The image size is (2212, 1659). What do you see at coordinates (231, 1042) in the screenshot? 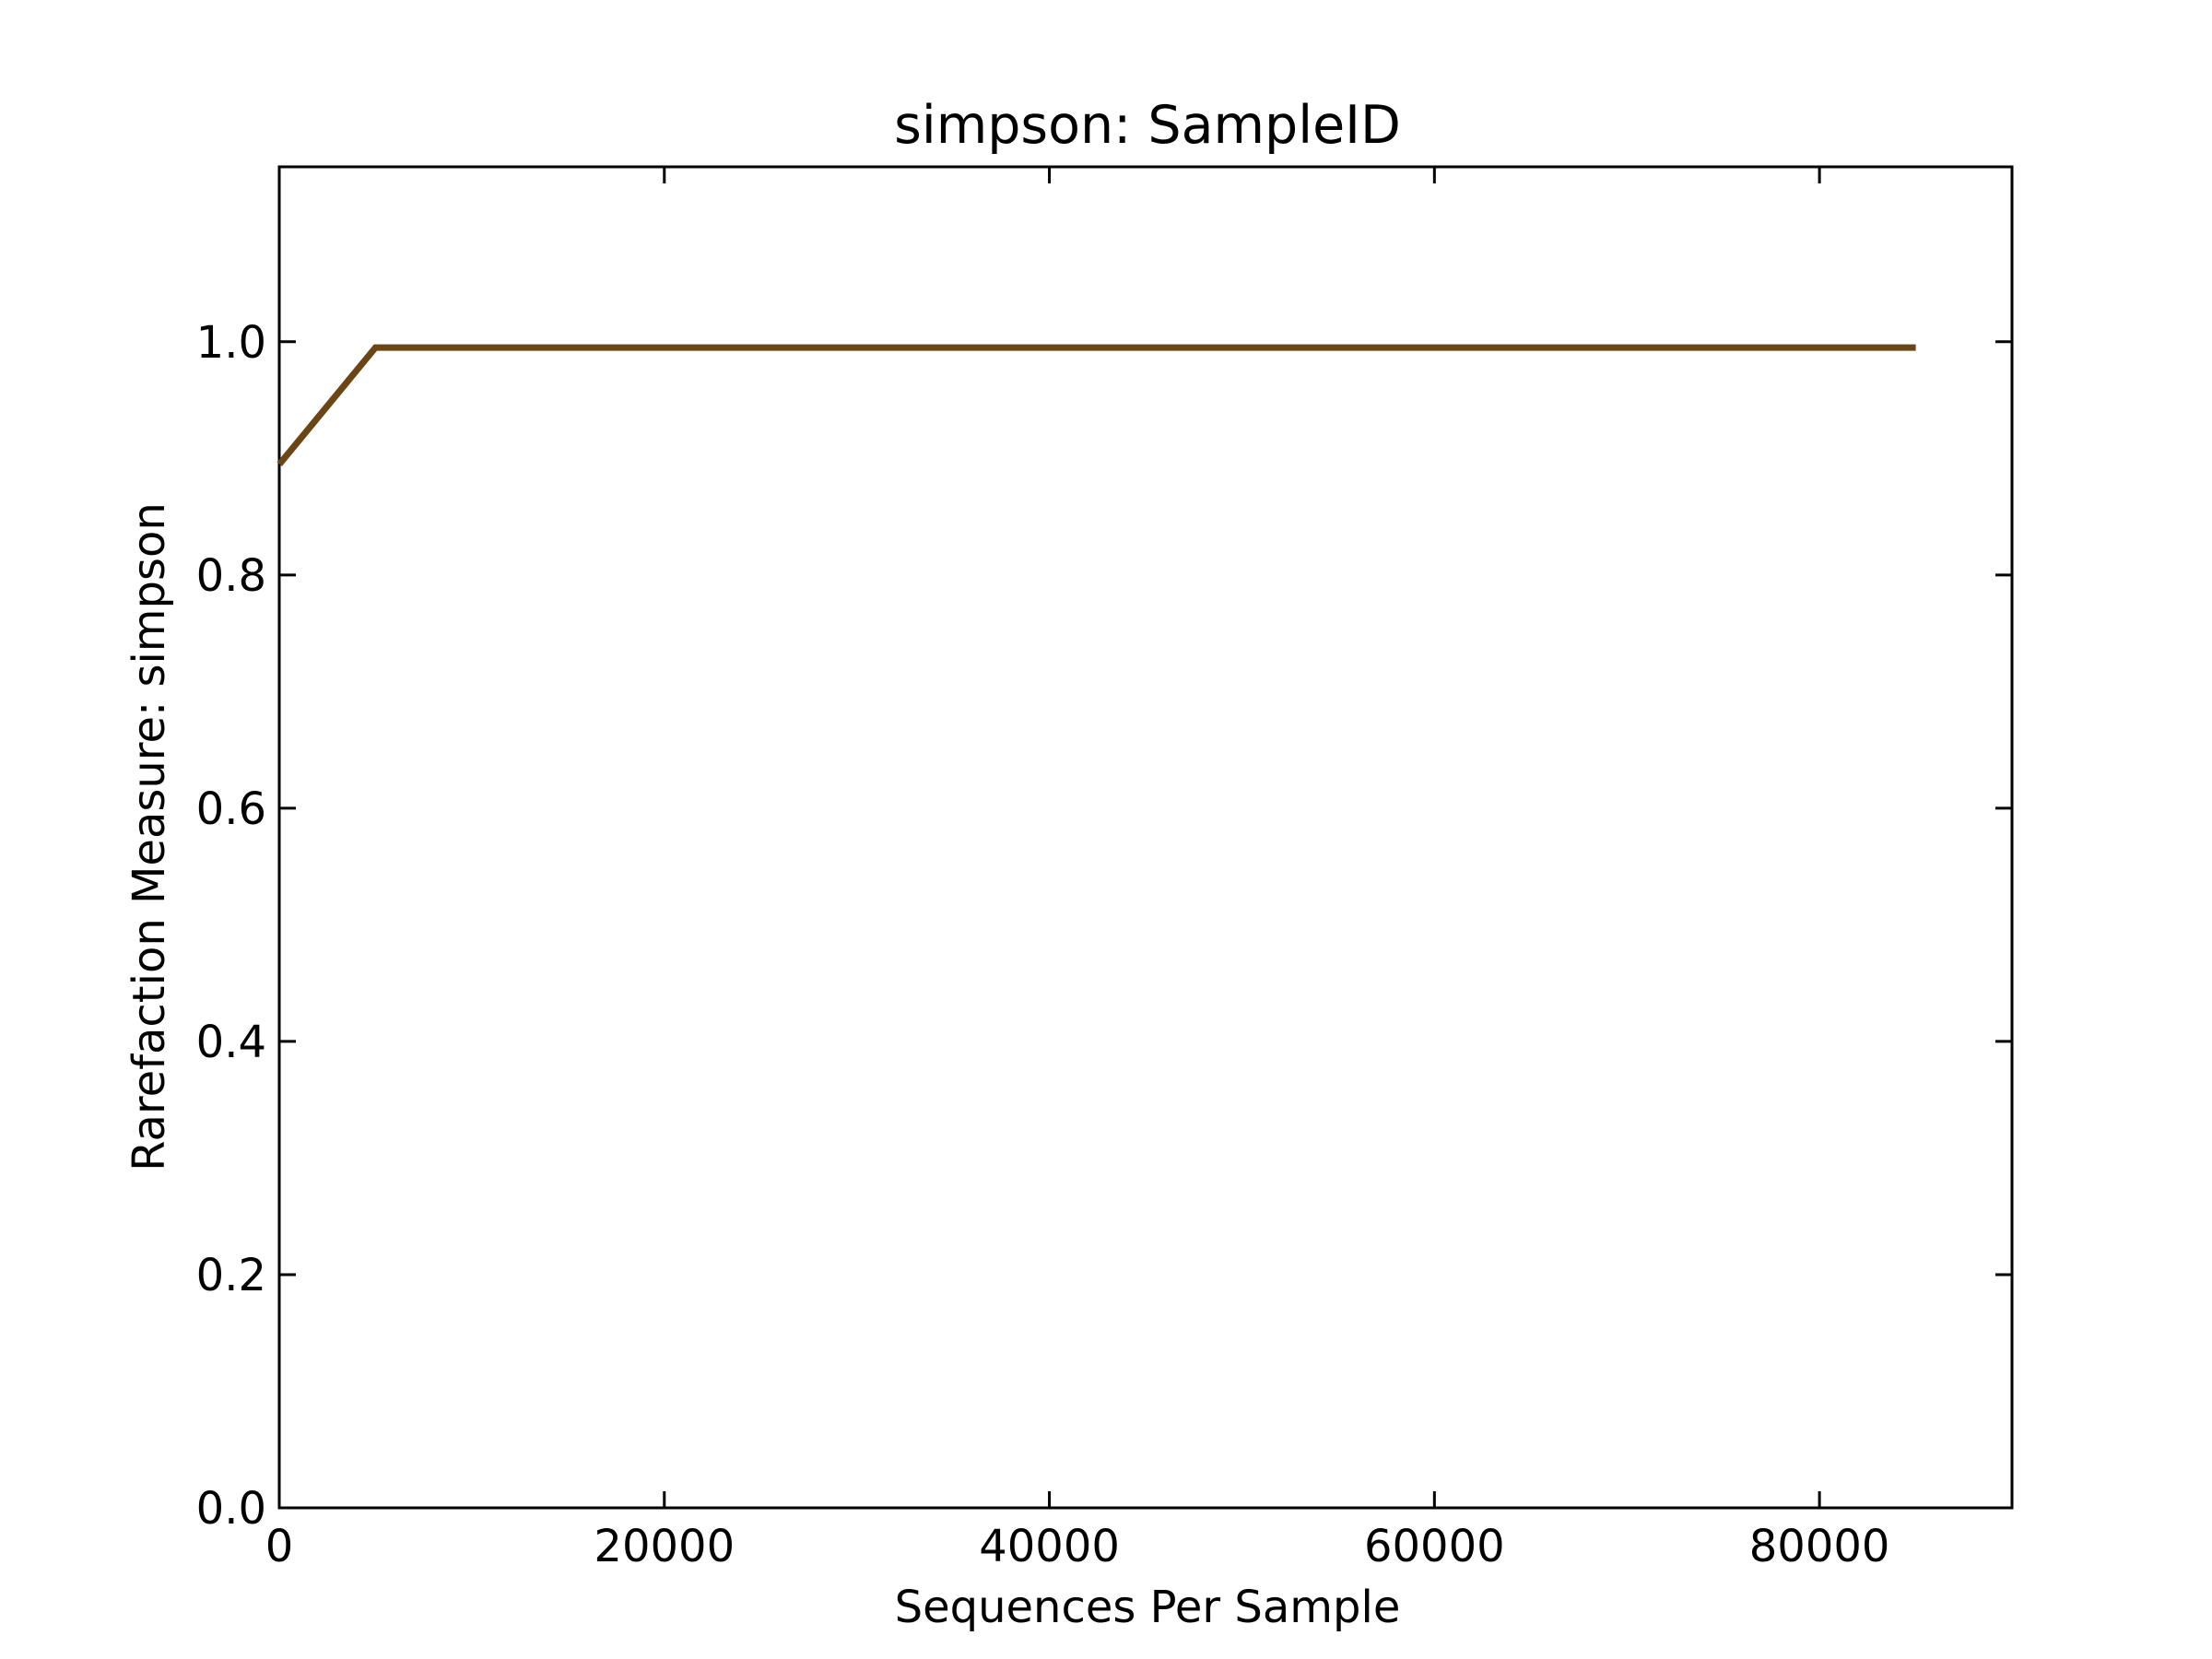
I see `y-tick-label: 0.4` at bounding box center [231, 1042].